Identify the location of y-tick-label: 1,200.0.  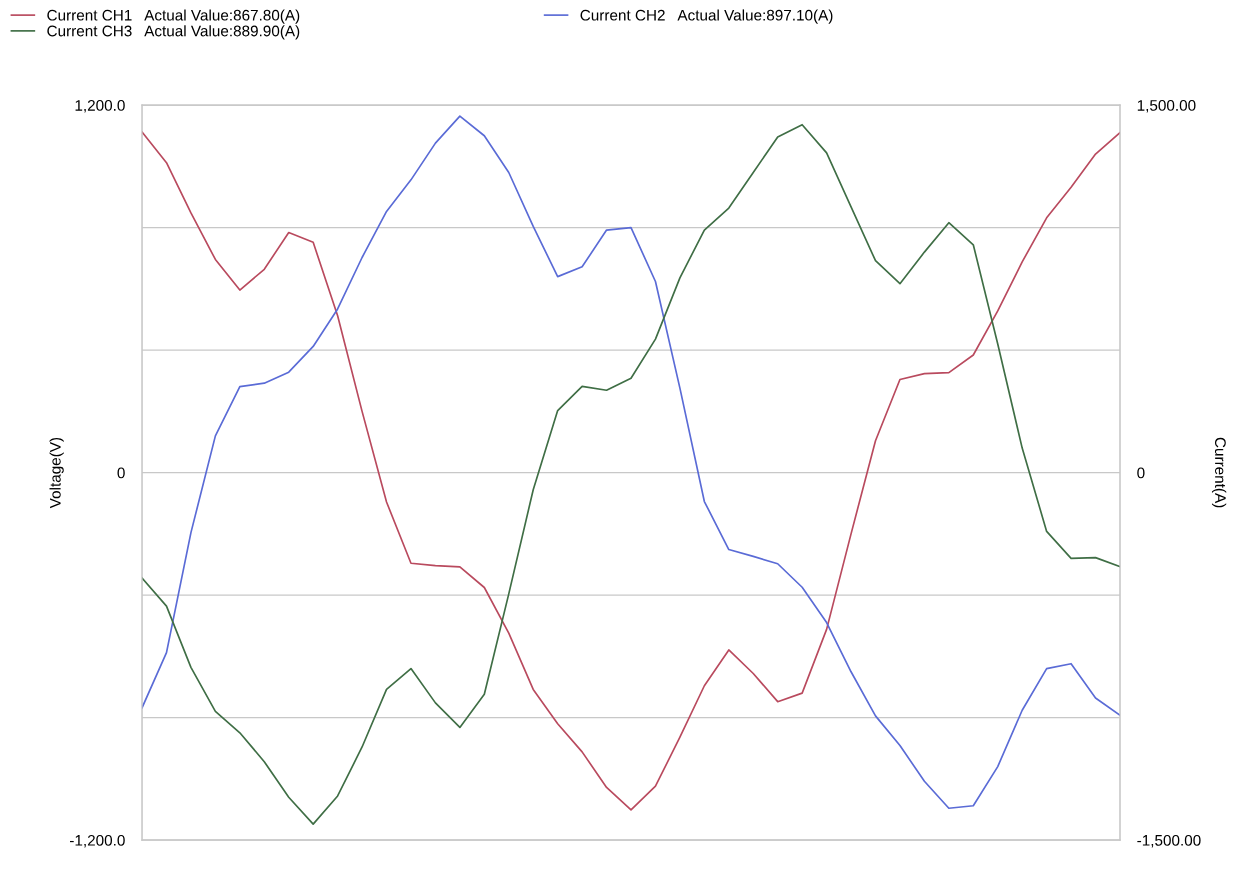
(100, 106).